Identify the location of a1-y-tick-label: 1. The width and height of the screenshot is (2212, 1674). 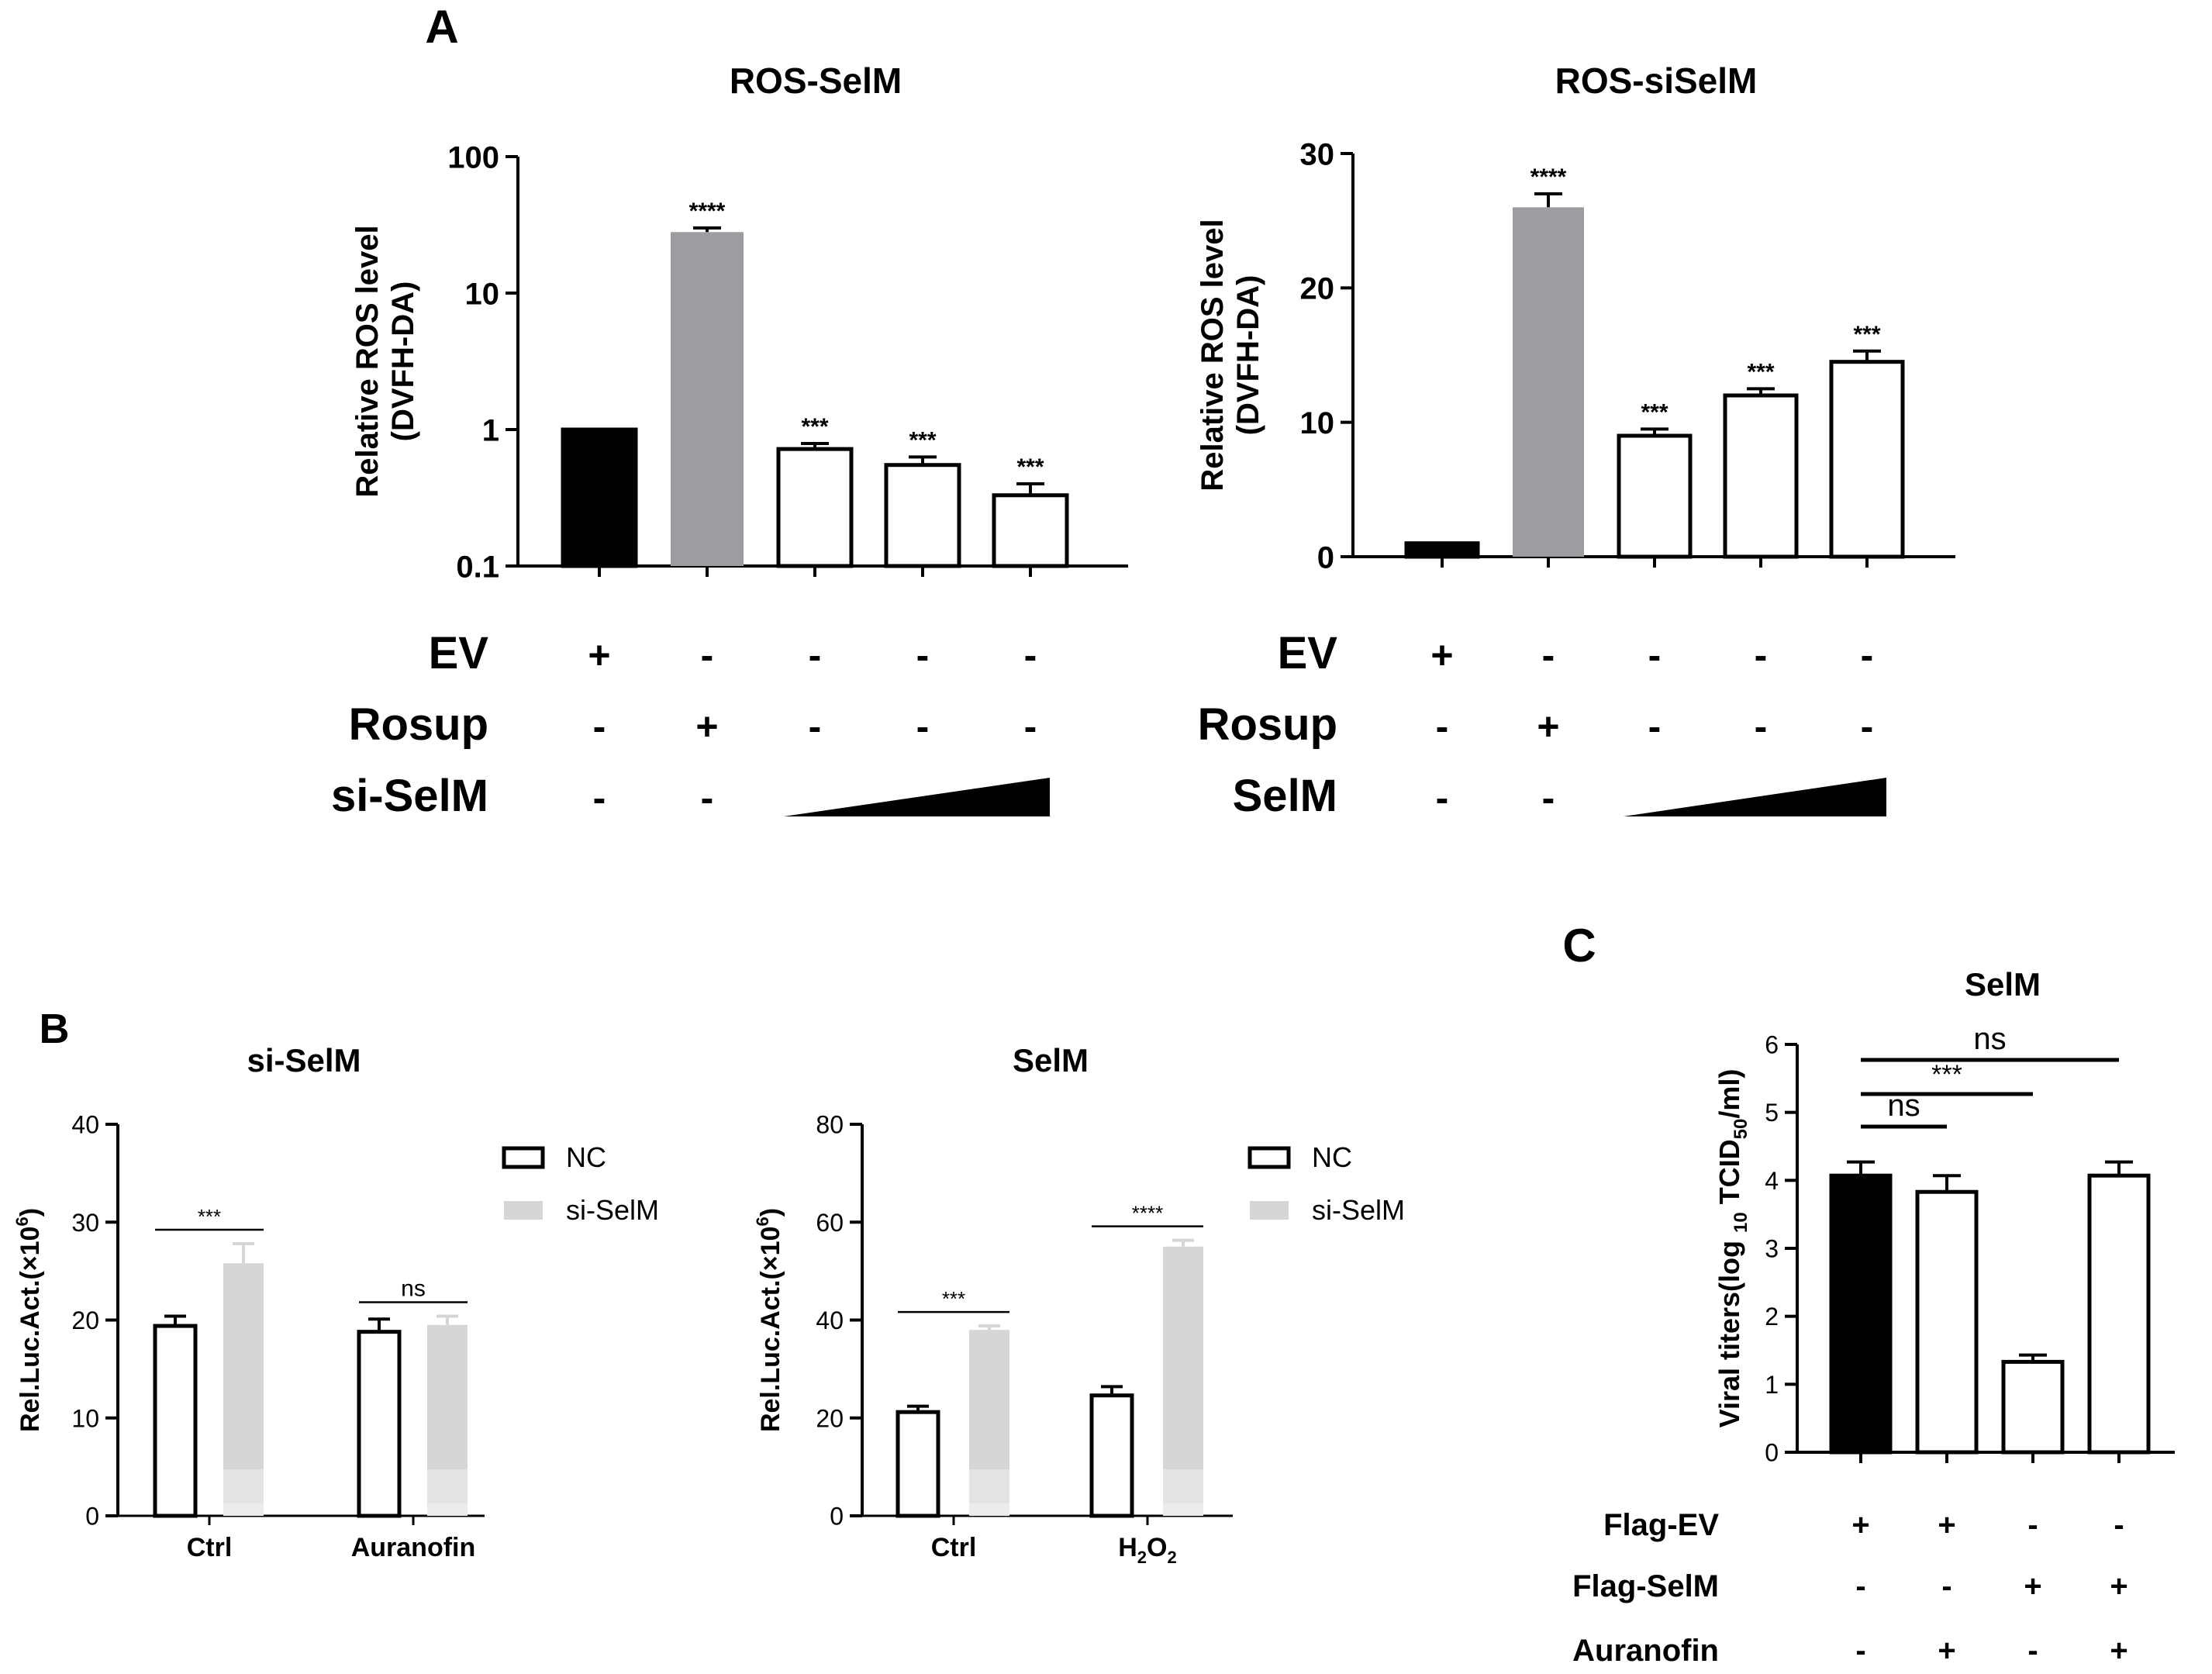
(490, 430).